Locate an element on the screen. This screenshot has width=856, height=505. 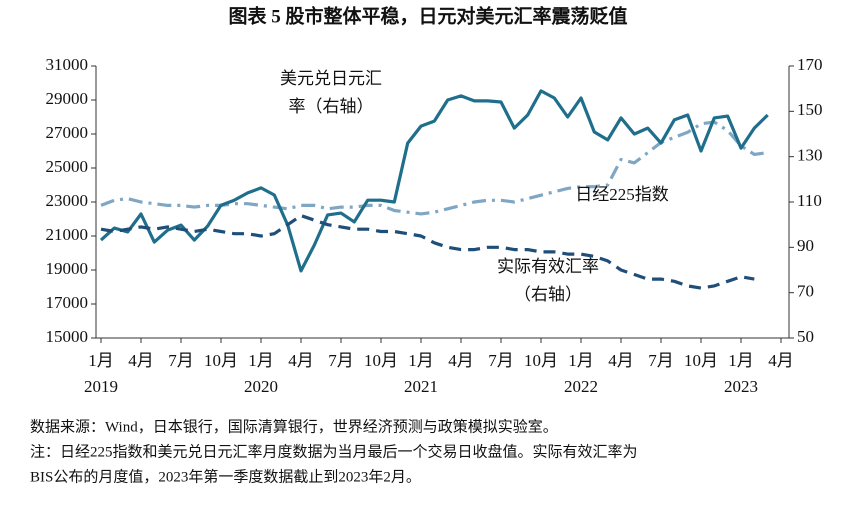
series-label: 日经225指数 is located at coordinates (622, 194).